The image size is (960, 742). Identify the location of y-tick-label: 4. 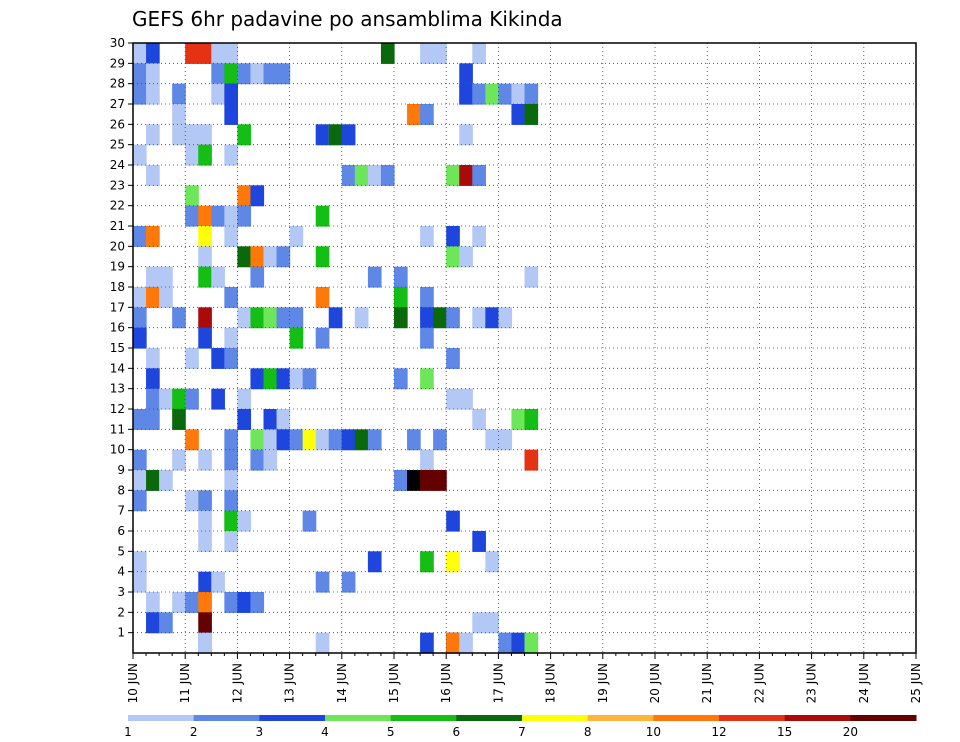
(121, 572).